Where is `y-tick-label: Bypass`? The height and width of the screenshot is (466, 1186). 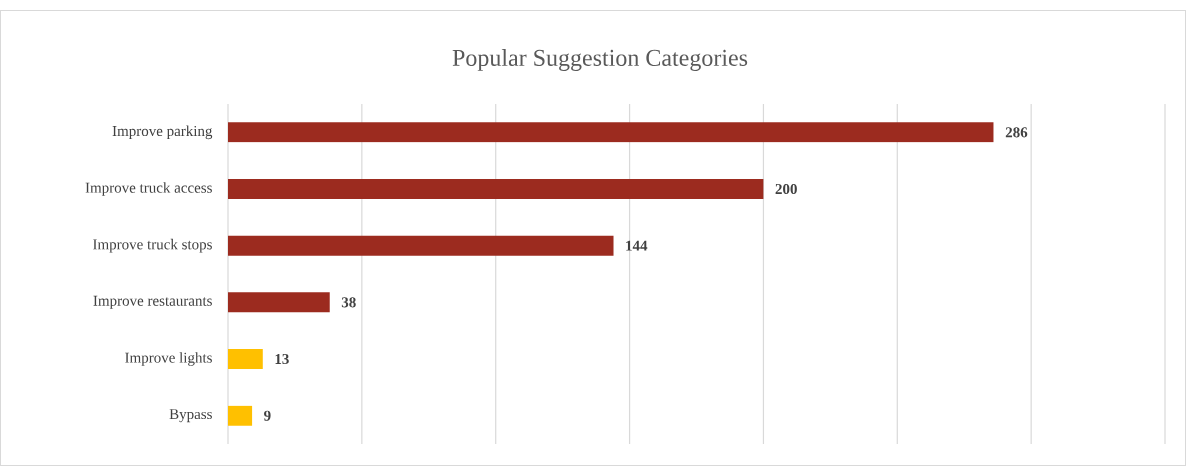 y-tick-label: Bypass is located at coordinates (190, 416).